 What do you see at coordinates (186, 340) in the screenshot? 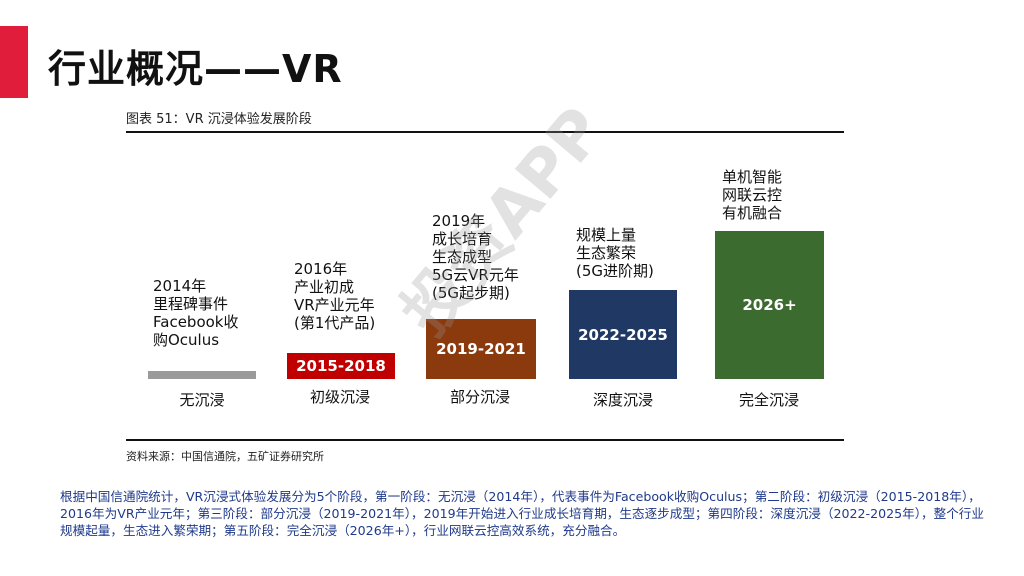
I see `stage-1-desc-line: 购Oculus` at bounding box center [186, 340].